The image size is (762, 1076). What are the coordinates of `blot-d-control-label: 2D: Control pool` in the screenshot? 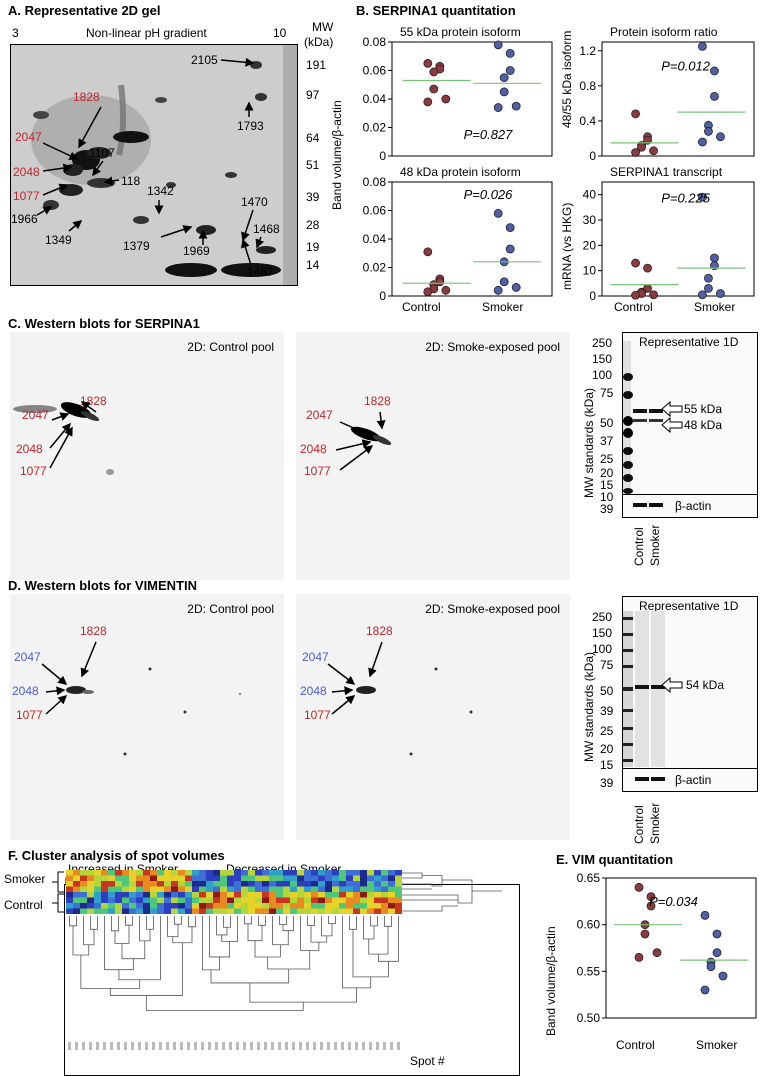 It's located at (230, 609).